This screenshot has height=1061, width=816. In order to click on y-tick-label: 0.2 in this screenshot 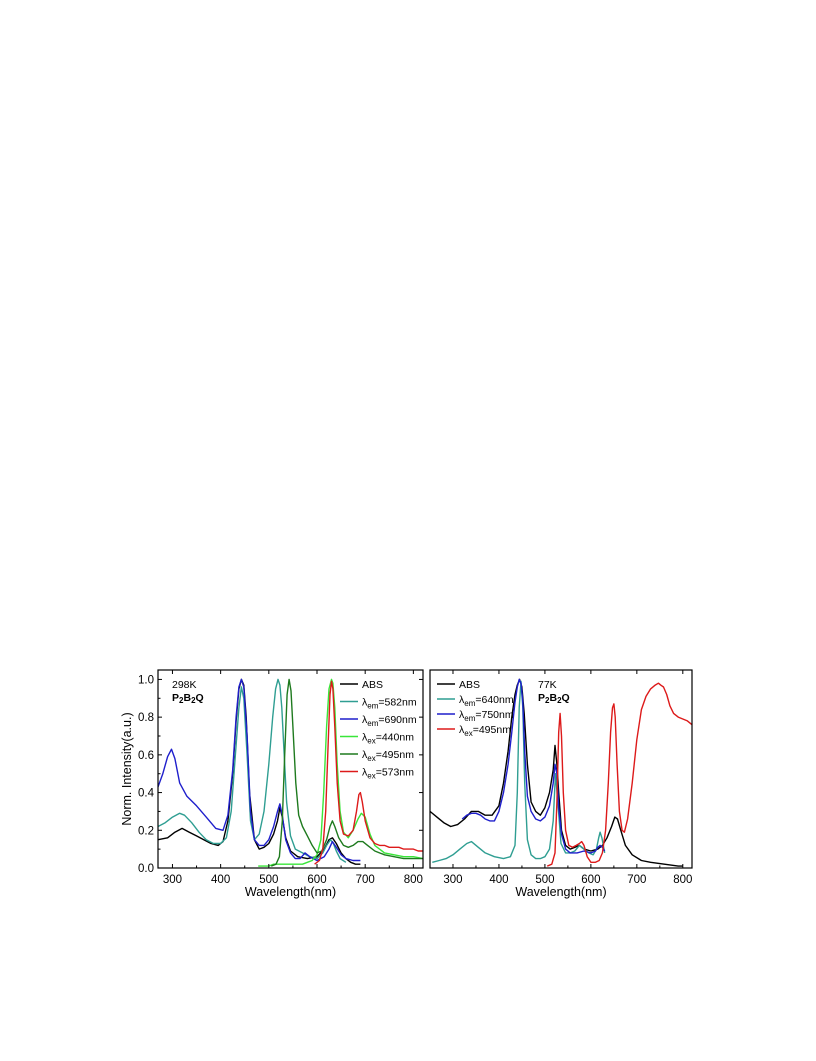, I will do `click(146, 831)`.